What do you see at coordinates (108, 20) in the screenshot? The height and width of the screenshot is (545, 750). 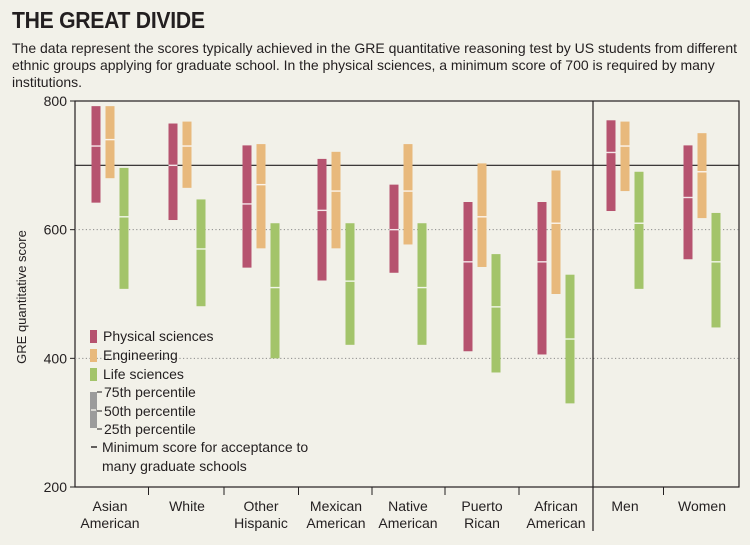 I see `chart-title: THE GREAT DIVIDE` at bounding box center [108, 20].